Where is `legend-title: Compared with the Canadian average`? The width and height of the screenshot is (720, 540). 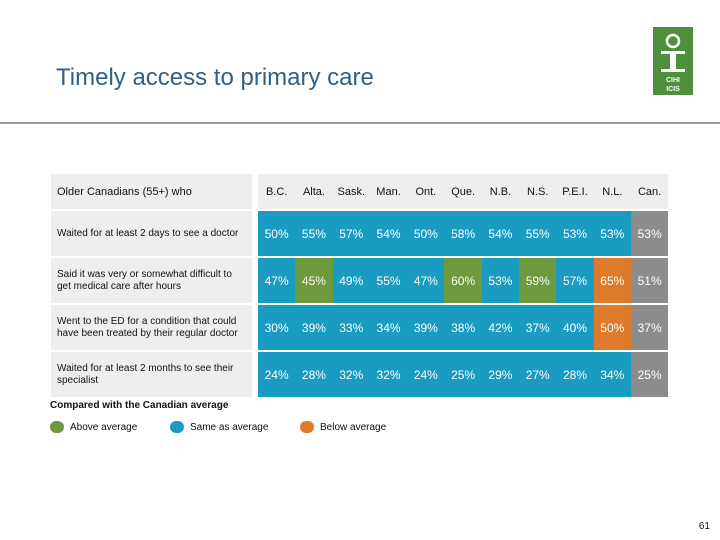 legend-title: Compared with the Canadian average is located at coordinates (139, 405).